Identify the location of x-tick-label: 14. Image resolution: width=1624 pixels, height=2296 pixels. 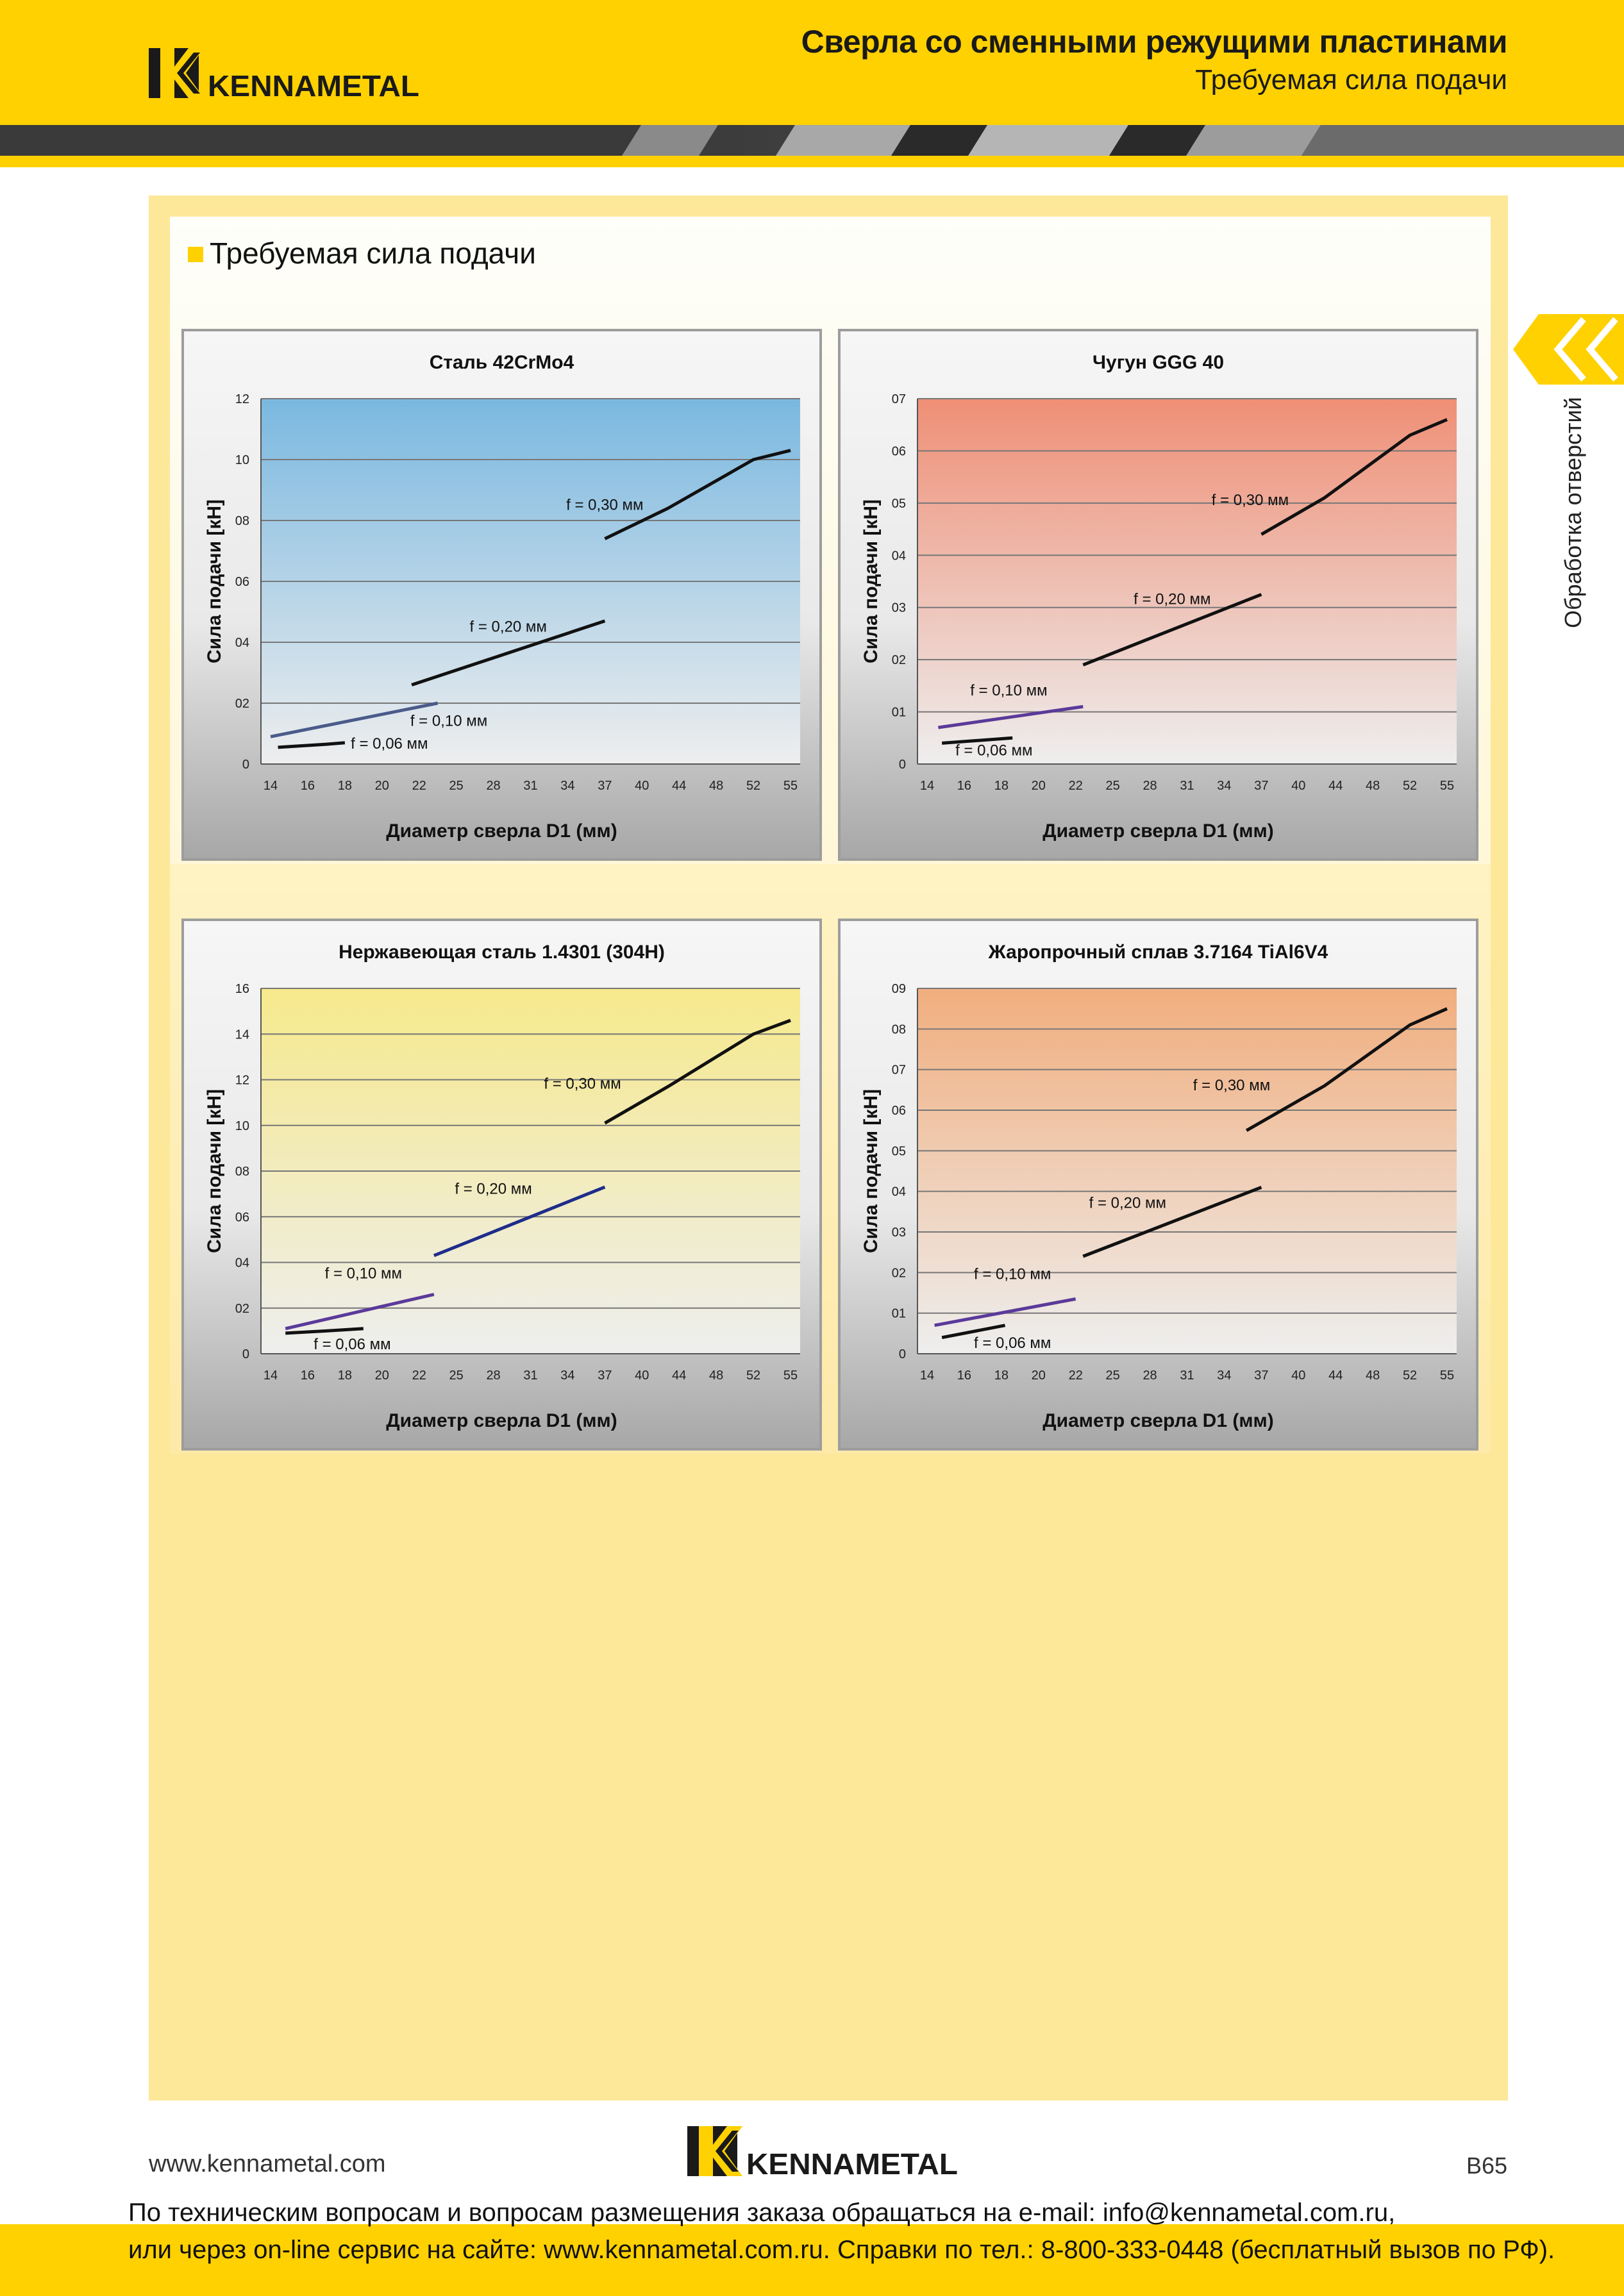
(271, 1375).